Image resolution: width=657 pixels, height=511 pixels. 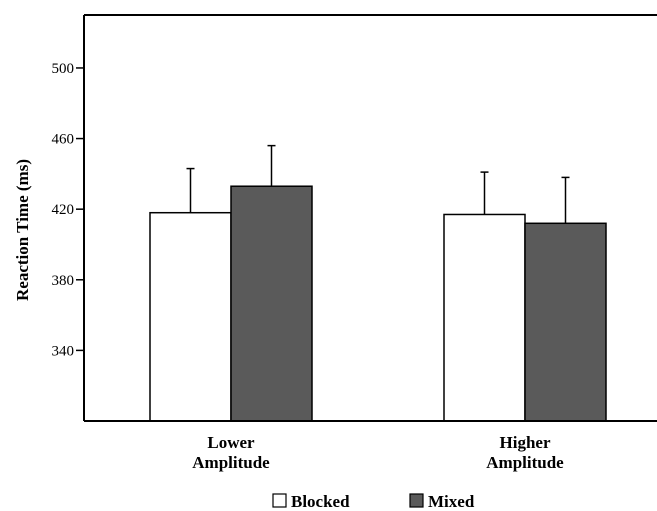 I want to click on y-tick-label: 380, so click(x=63, y=281).